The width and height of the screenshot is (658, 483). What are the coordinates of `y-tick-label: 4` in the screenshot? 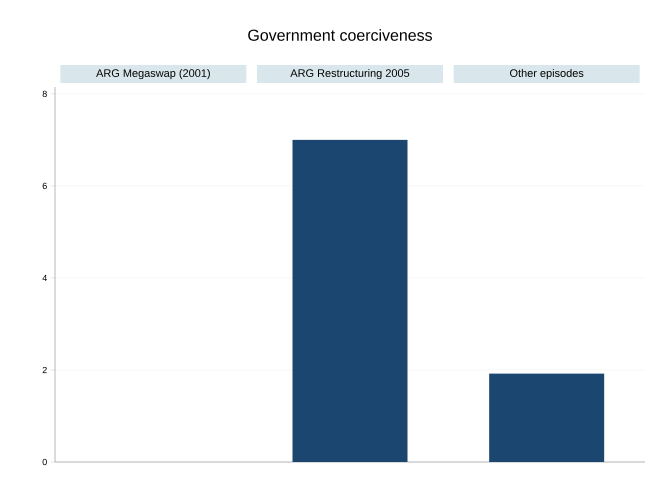 It's located at (44, 278).